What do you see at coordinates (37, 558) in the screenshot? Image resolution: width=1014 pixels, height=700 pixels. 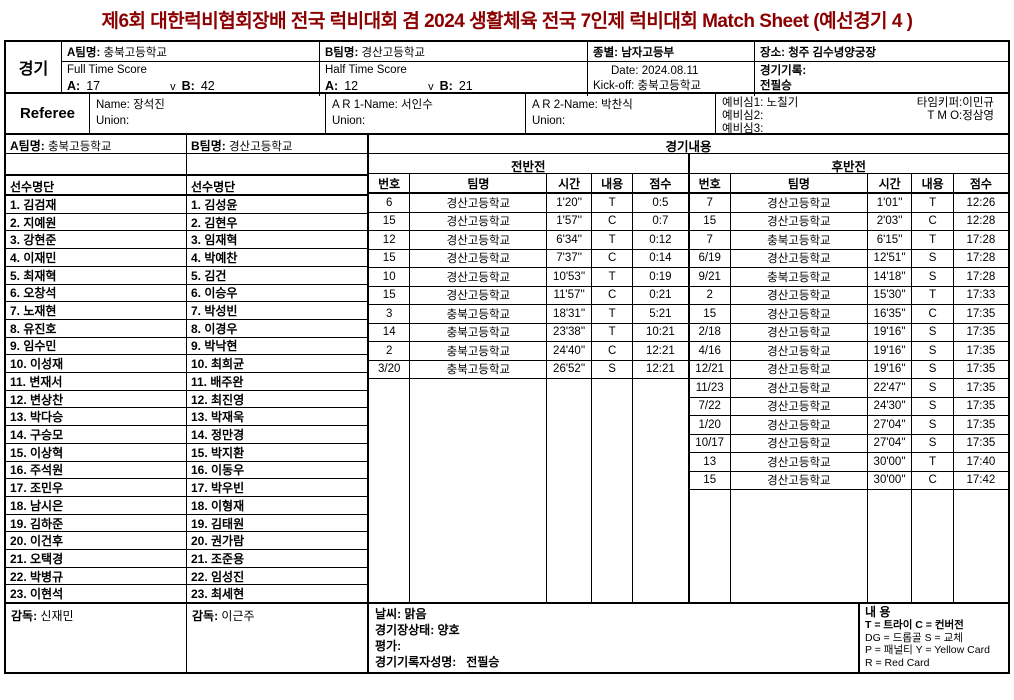 I see `player-name: 21. 오택경` at bounding box center [37, 558].